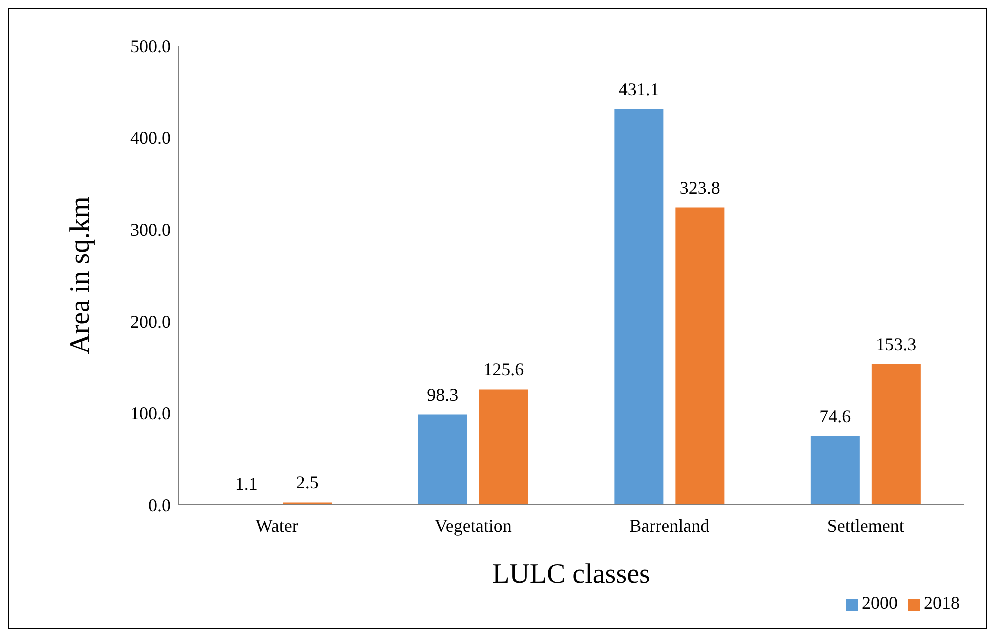 This screenshot has height=637, width=995. What do you see at coordinates (150, 322) in the screenshot?
I see `y-tick-label: 200.0` at bounding box center [150, 322].